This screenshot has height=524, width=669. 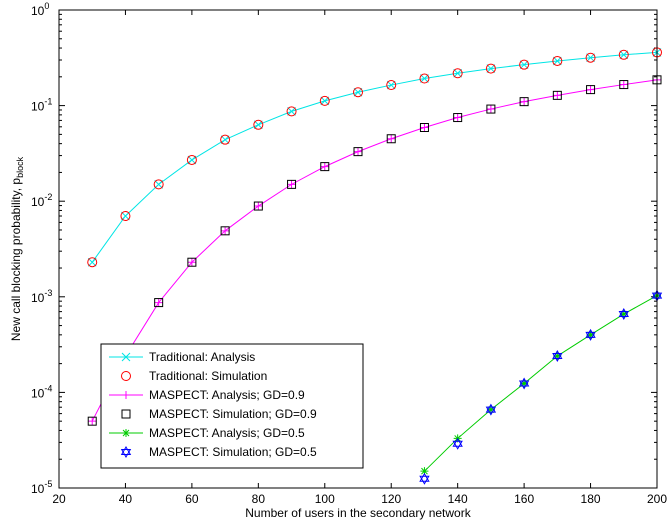 I want to click on y-tick-label: 10⁻⁵, so click(x=41, y=487).